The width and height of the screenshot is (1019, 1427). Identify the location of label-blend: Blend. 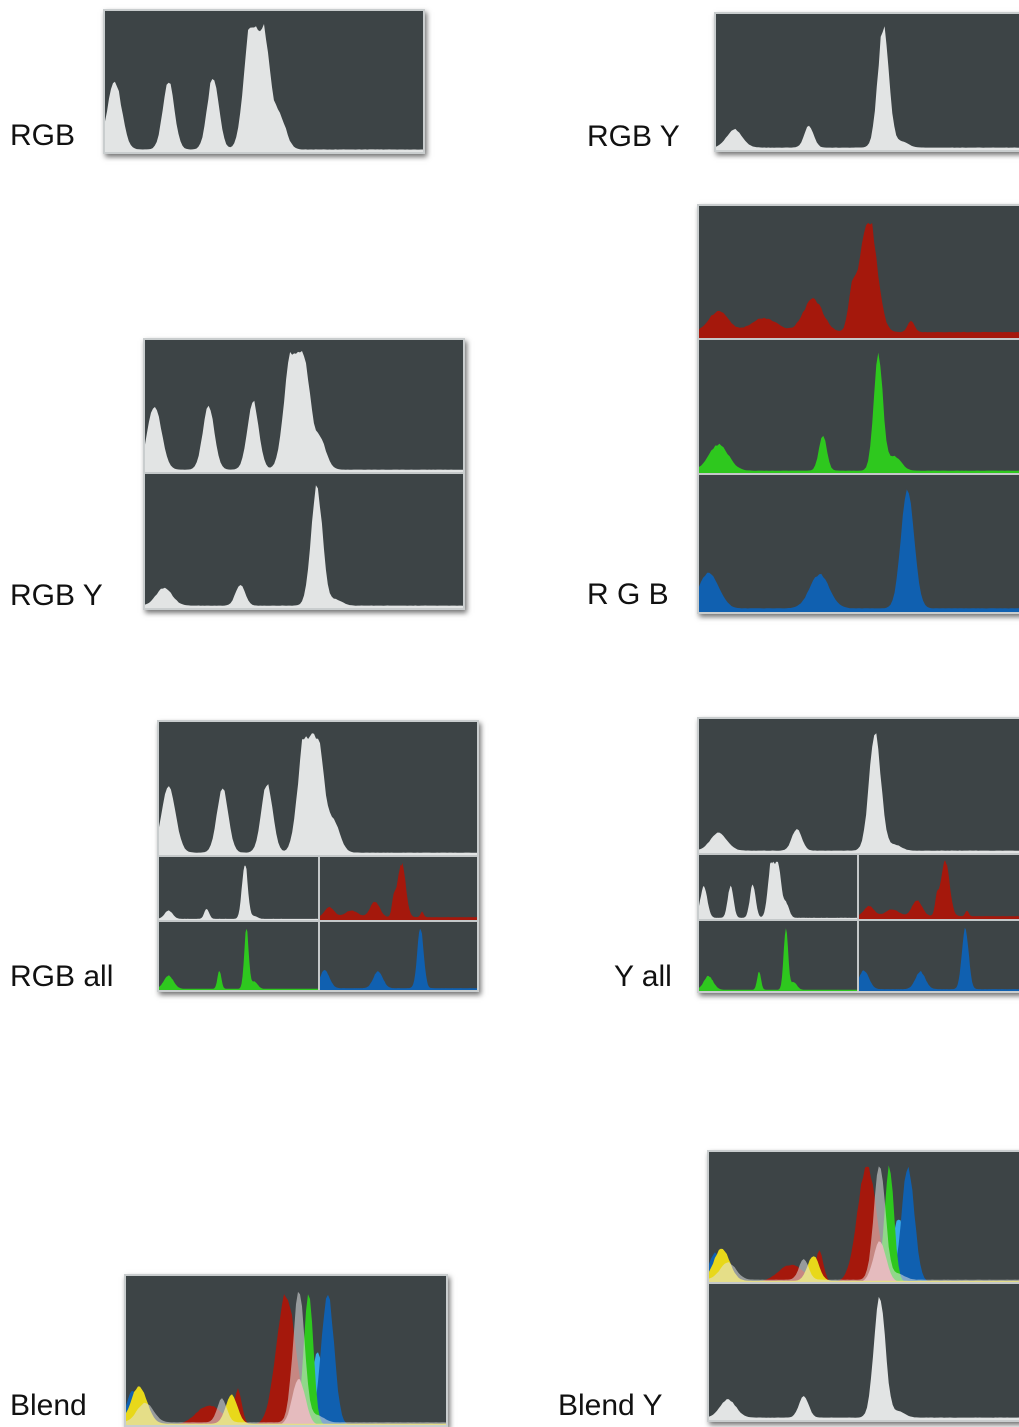
(48, 1405).